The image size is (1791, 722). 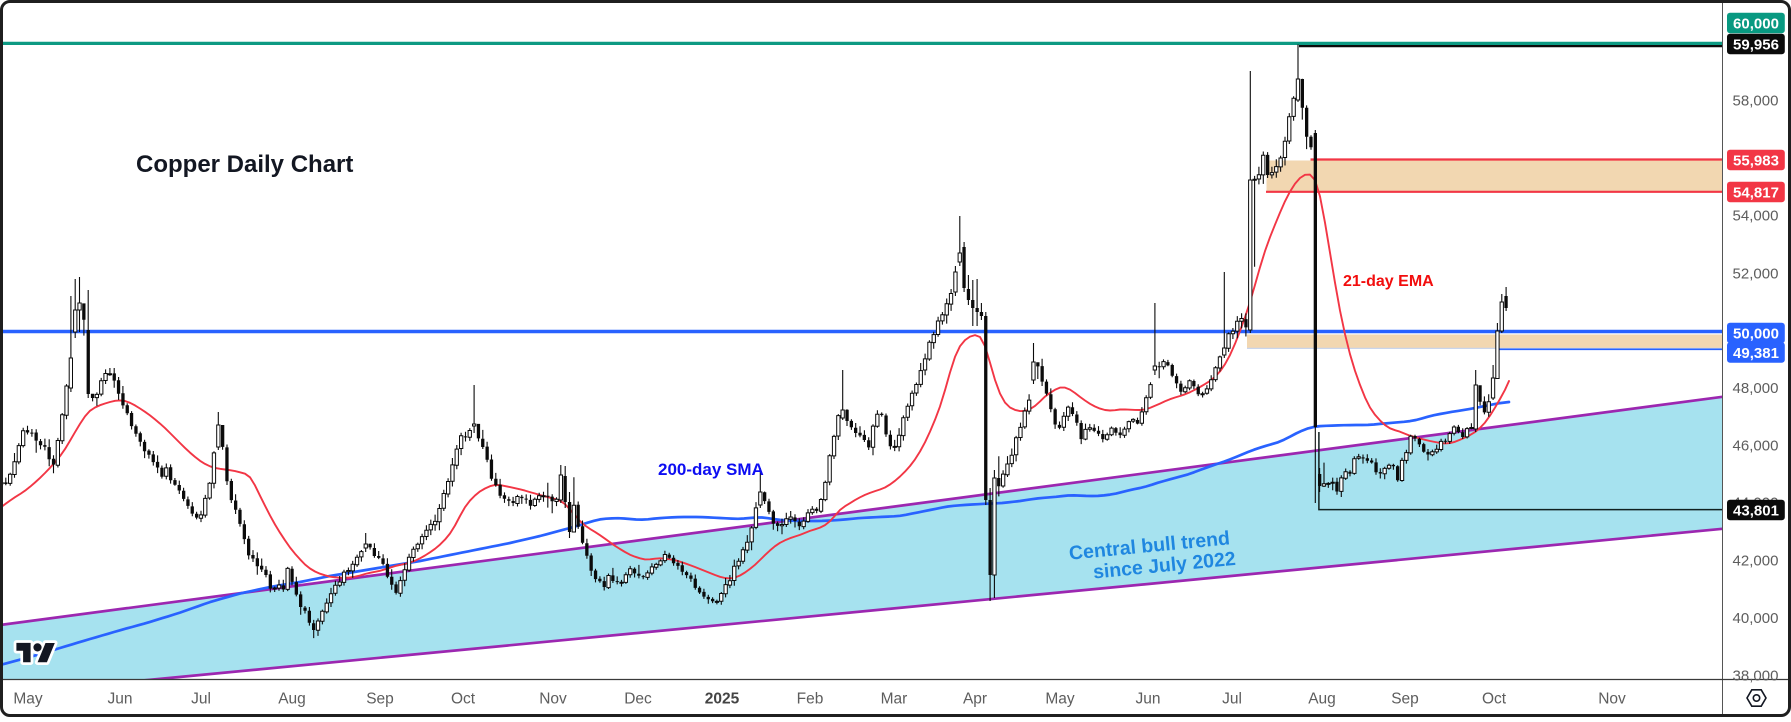 I want to click on svg-text: 2025, so click(x=722, y=699).